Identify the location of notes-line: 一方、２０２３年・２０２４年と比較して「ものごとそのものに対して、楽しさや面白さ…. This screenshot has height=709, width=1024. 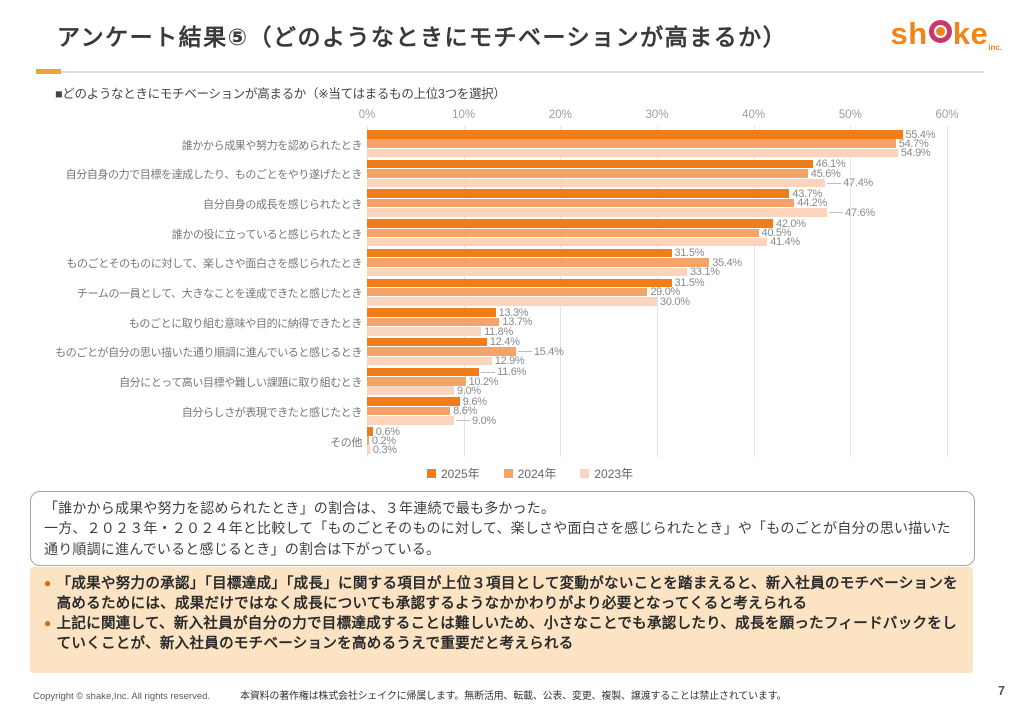
(497, 538).